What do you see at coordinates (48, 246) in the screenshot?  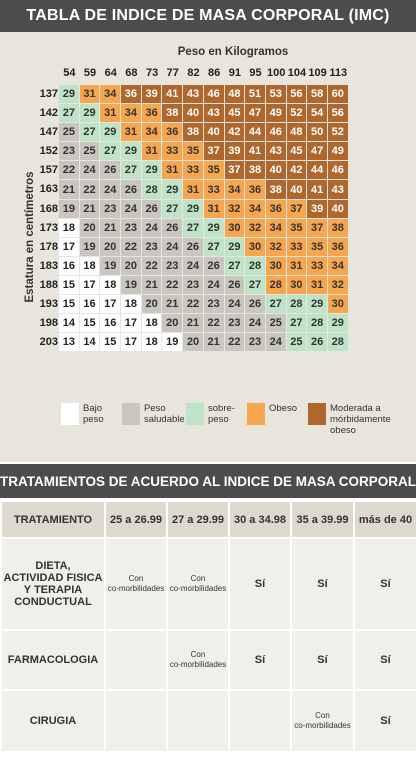 I see `height-label: 178` at bounding box center [48, 246].